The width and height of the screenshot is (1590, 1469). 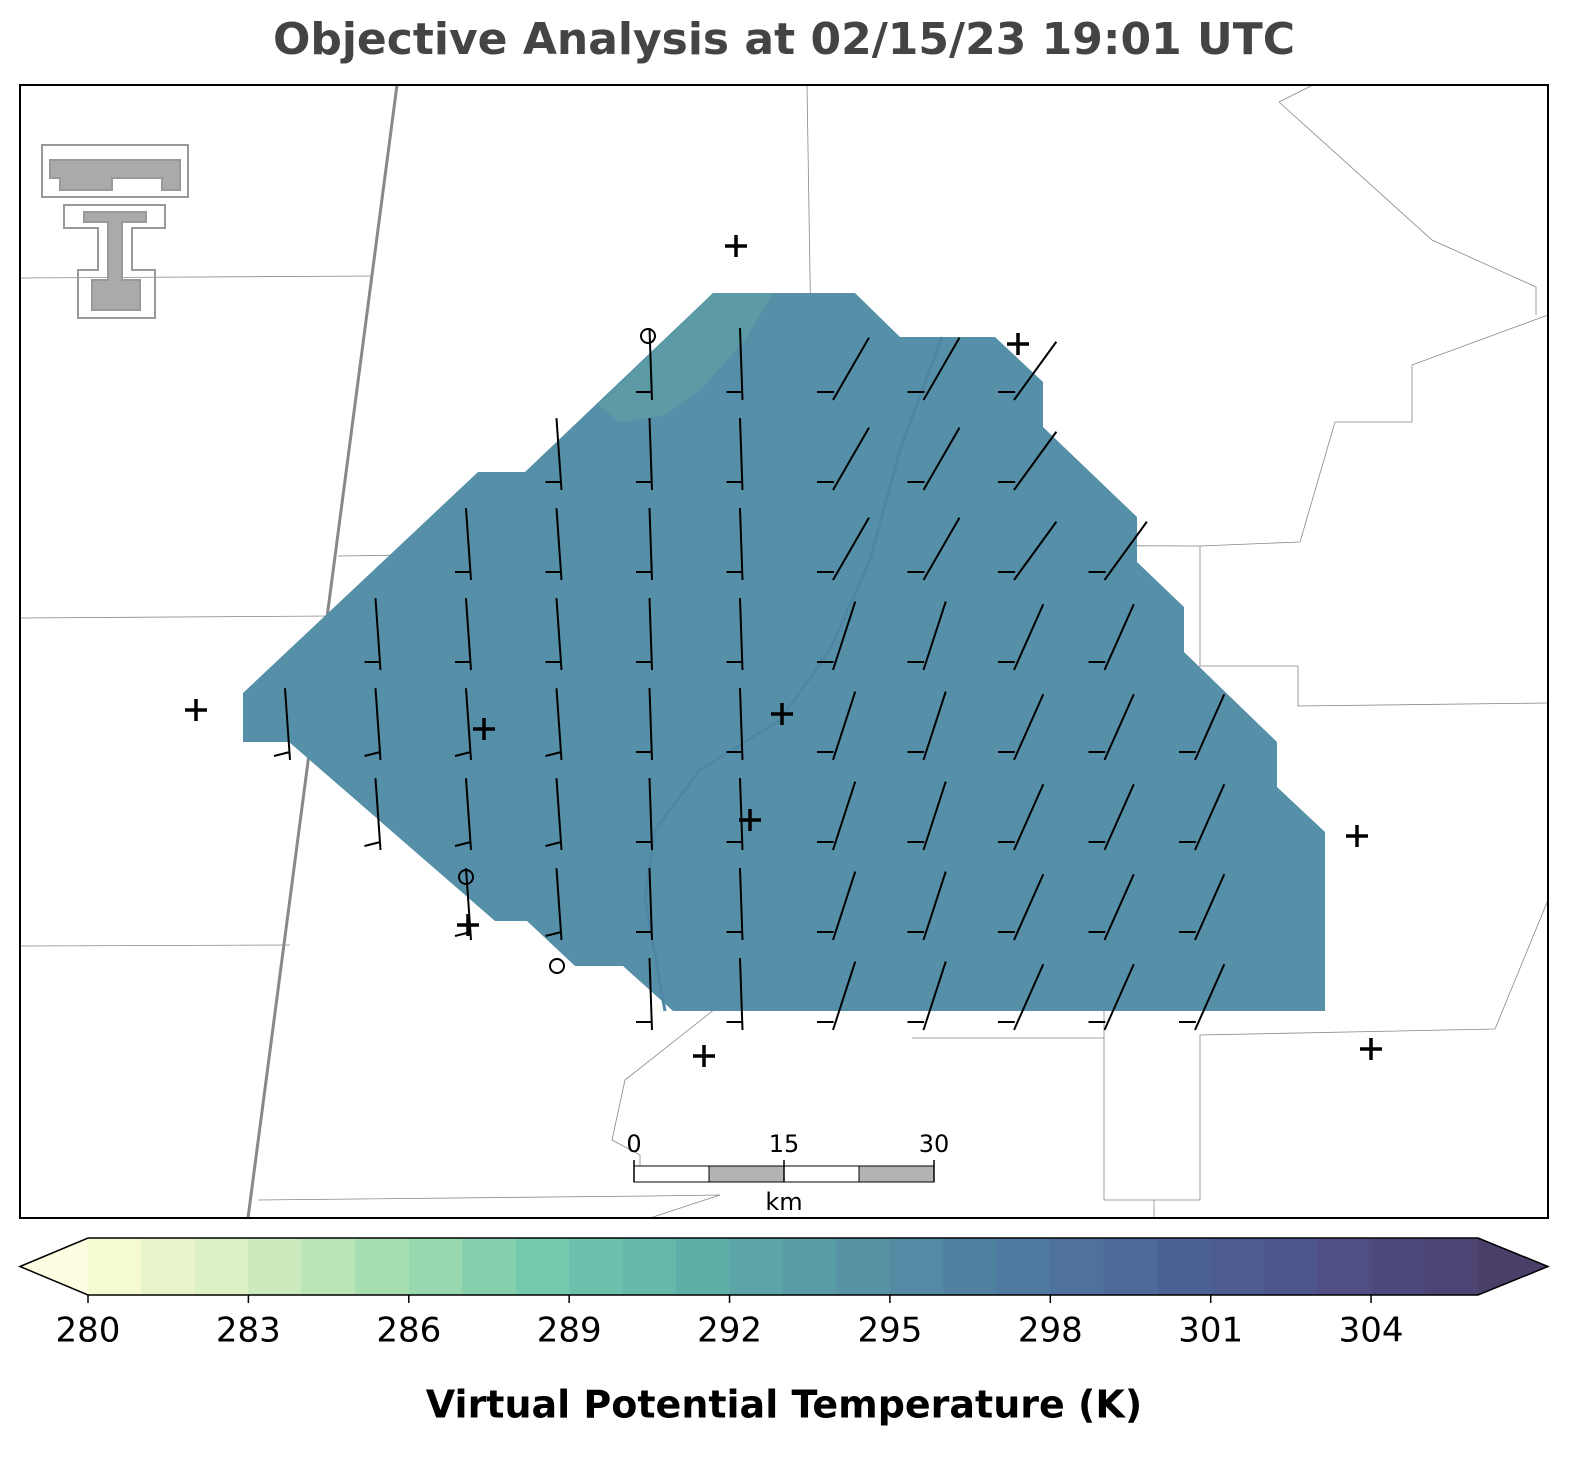 What do you see at coordinates (934, 1144) in the screenshot?
I see `scale-tick-label: 30` at bounding box center [934, 1144].